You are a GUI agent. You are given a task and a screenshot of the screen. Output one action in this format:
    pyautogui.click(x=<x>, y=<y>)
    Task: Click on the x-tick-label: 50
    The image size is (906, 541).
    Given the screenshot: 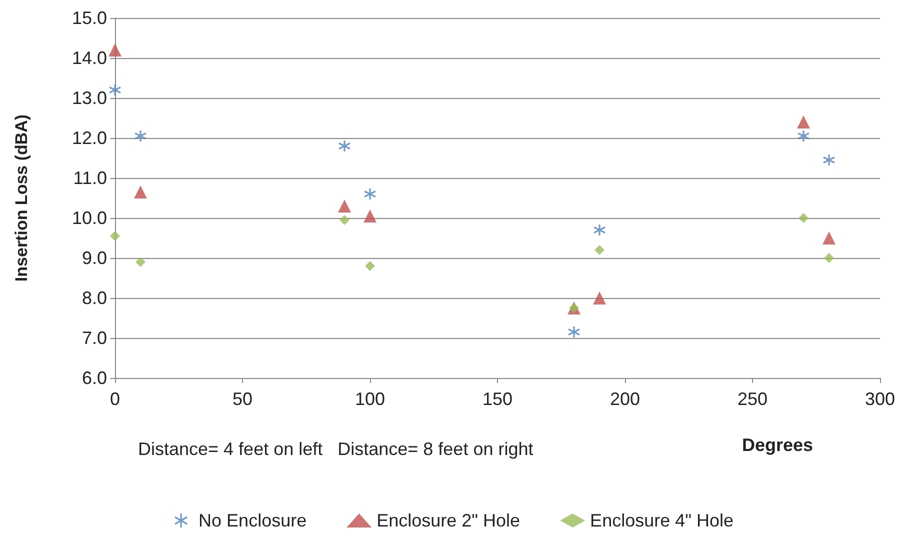 What is the action you would take?
    pyautogui.click(x=242, y=399)
    